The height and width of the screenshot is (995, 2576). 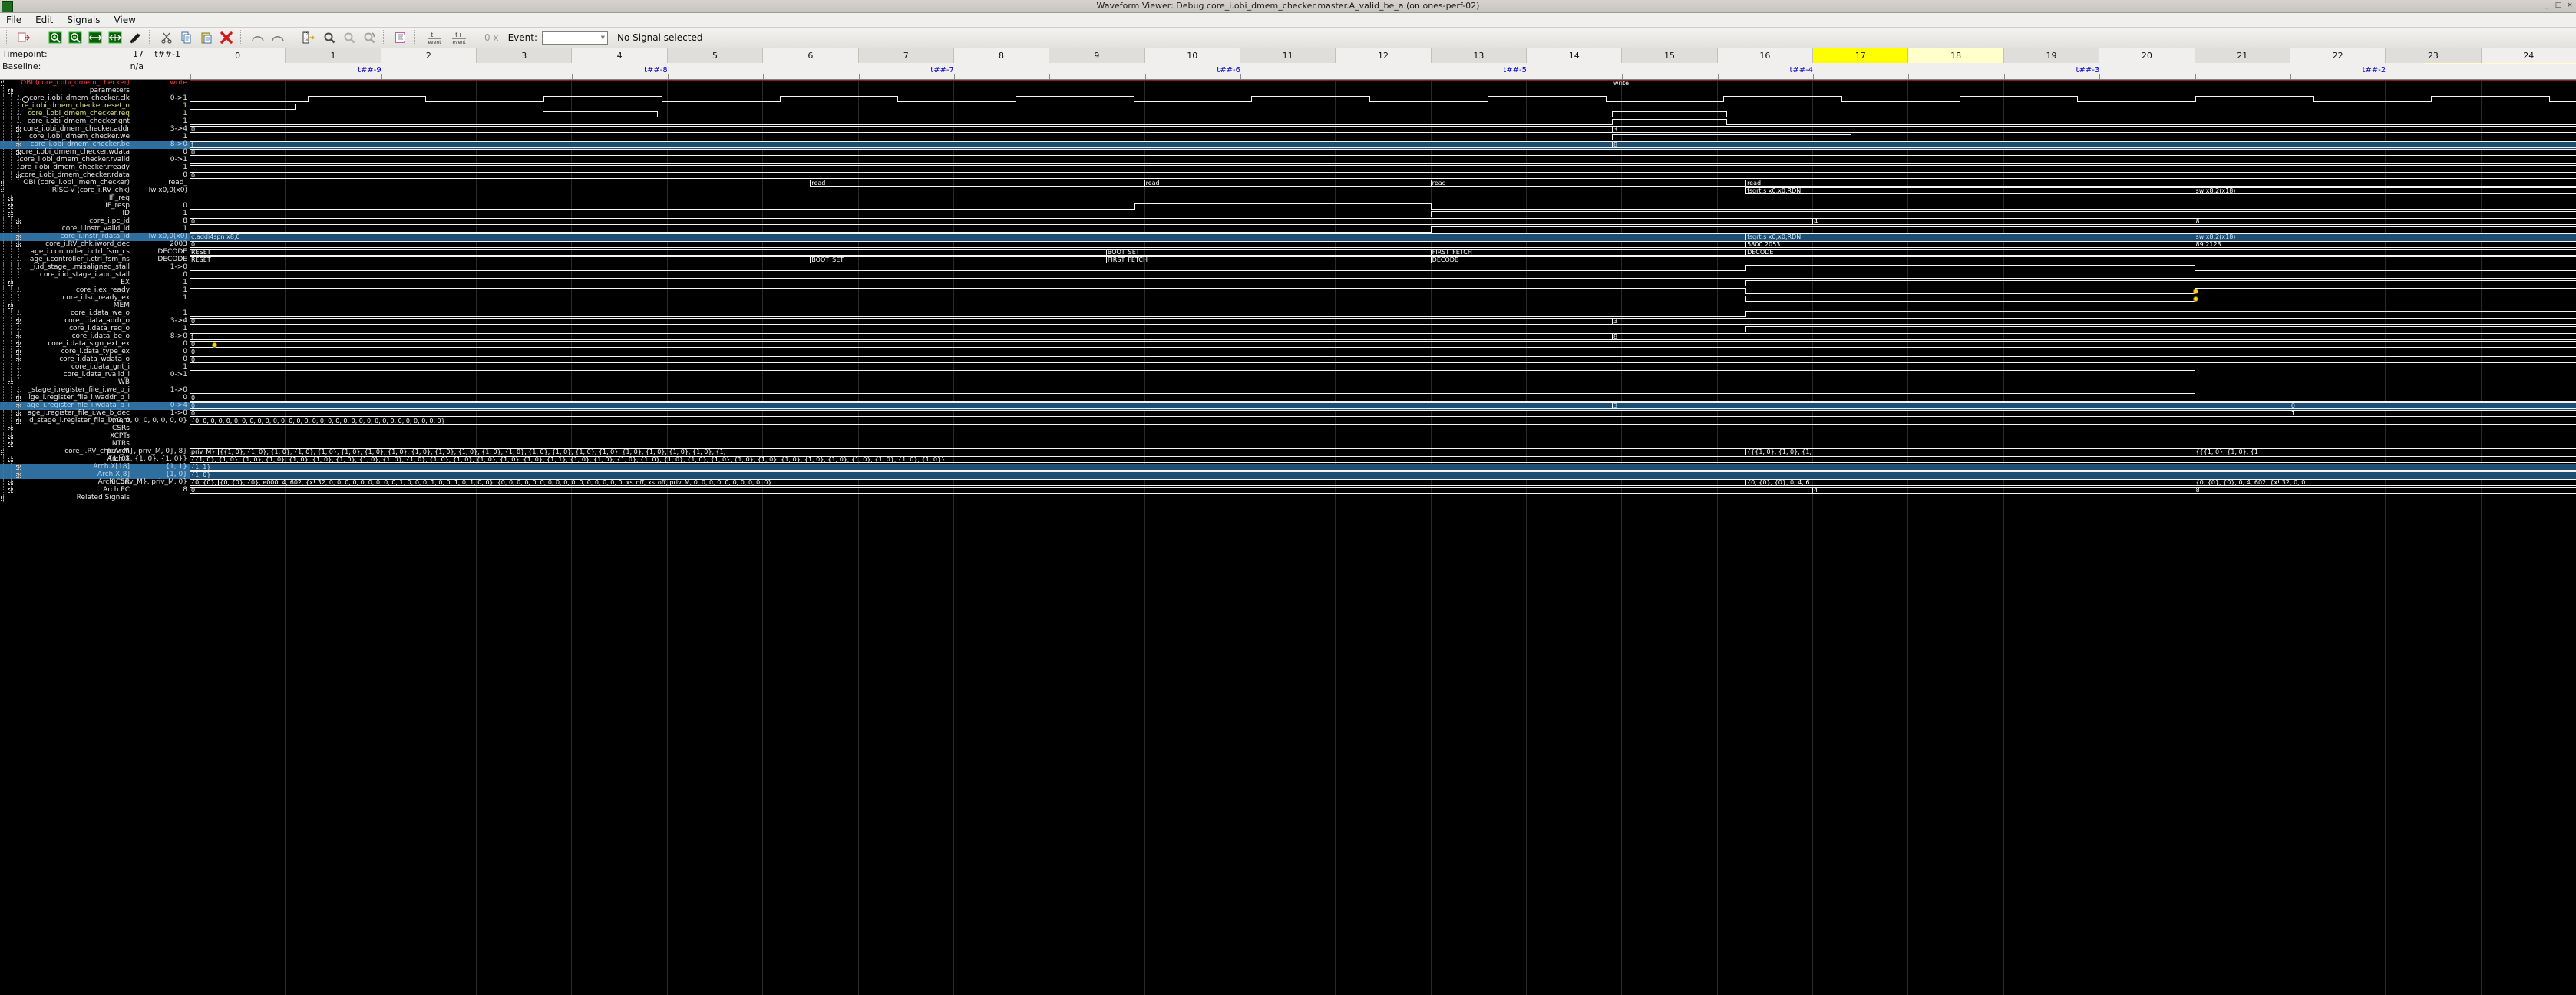 I want to click on signal-row: _i.id_stage_i.misaligned_stall 1->0, so click(x=95, y=267).